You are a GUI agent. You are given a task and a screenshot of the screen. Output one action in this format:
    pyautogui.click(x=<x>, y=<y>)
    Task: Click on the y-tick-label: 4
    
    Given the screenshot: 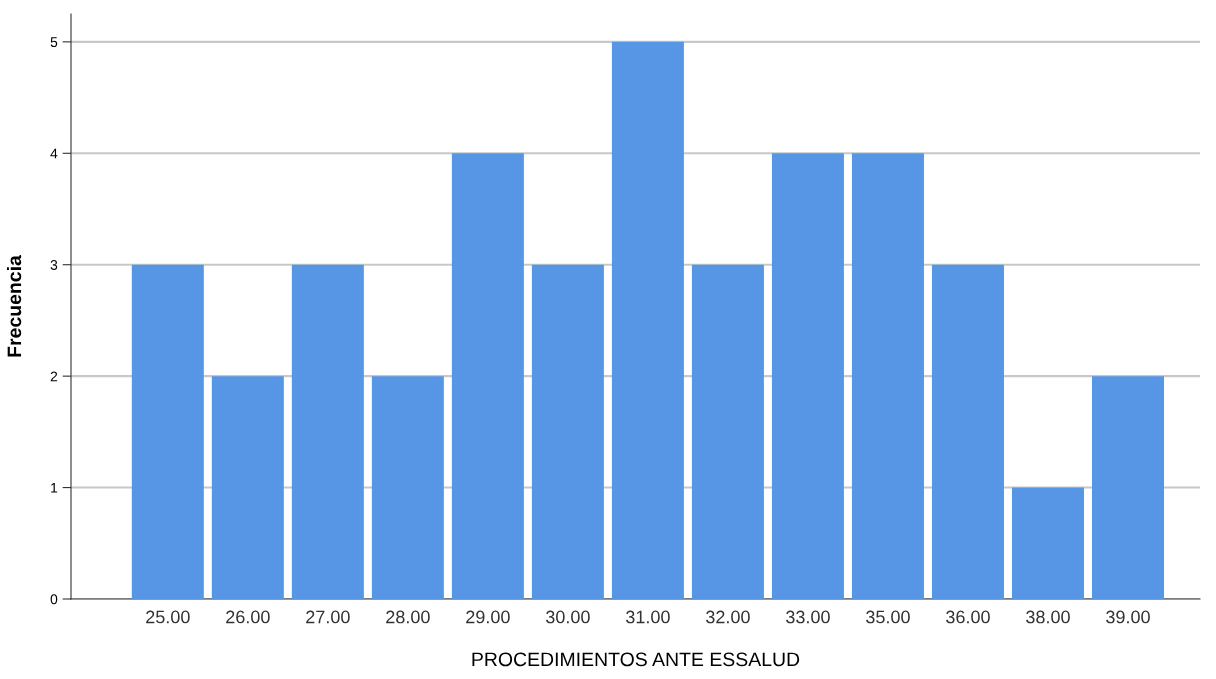 What is the action you would take?
    pyautogui.click(x=54, y=153)
    